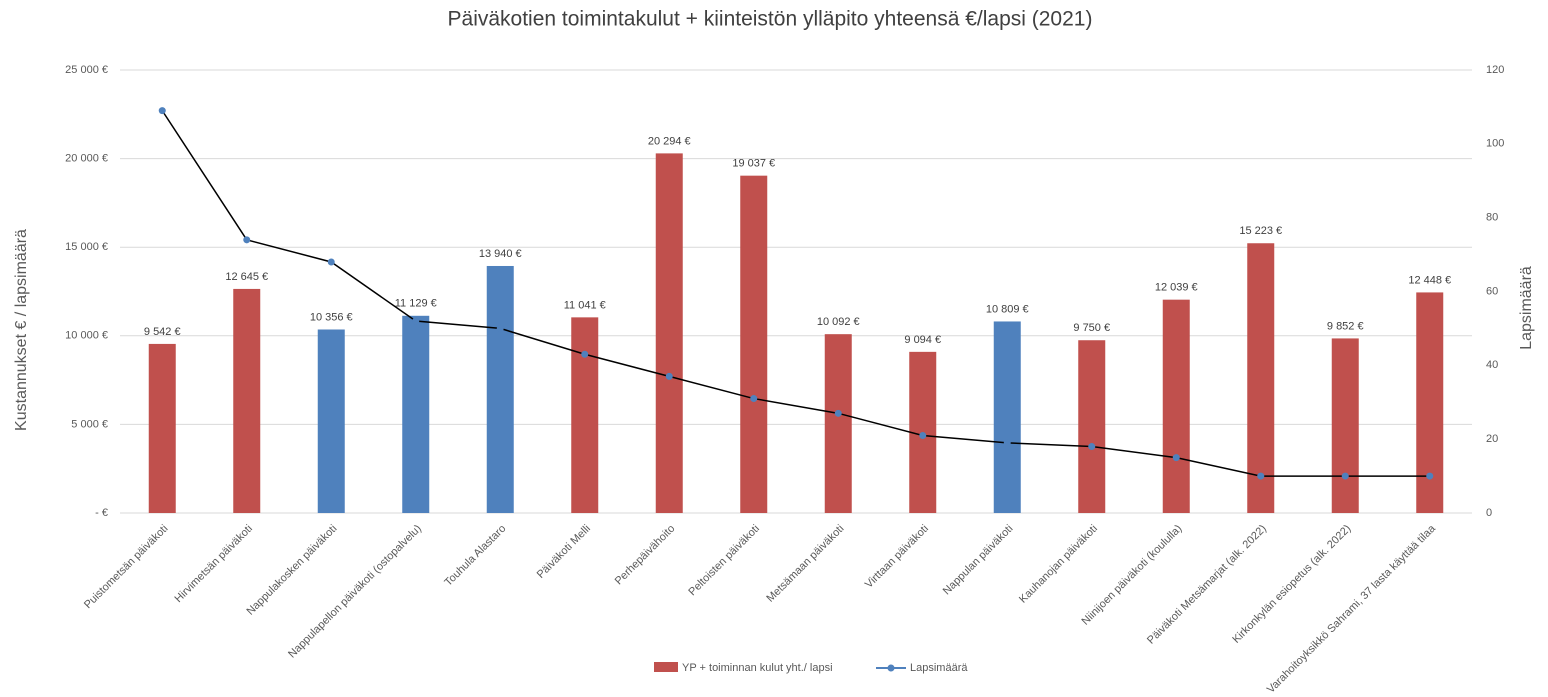 The height and width of the screenshot is (697, 1548). What do you see at coordinates (922, 340) in the screenshot?
I see `data-label: 9 094 €` at bounding box center [922, 340].